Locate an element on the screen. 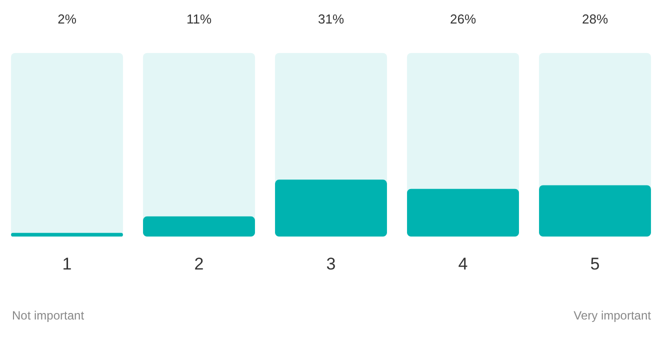 The height and width of the screenshot is (337, 662). data-label: 31% is located at coordinates (331, 19).